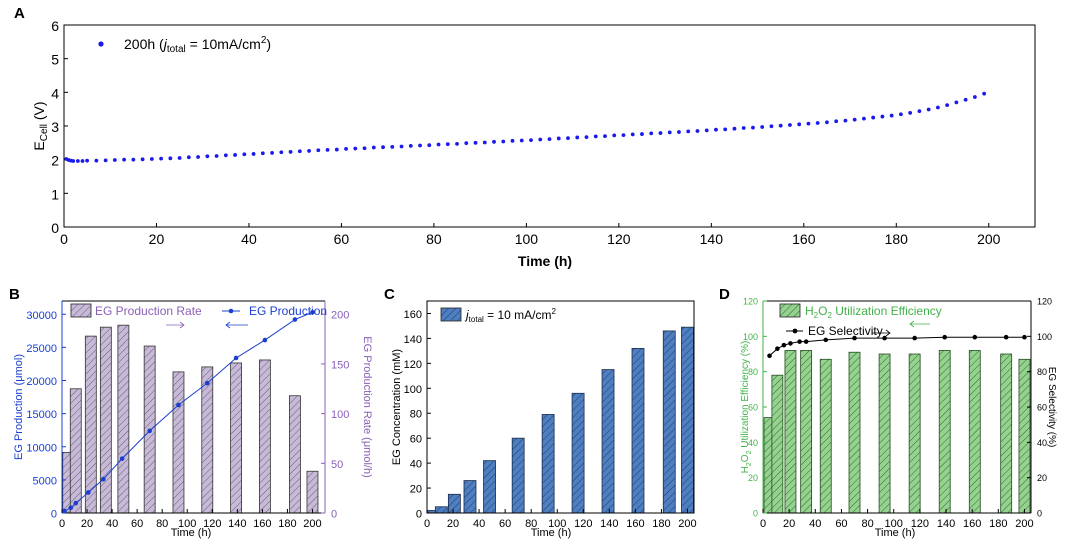  I want to click on panel-d-left-ytick-label-6: 120, so click(750, 302).